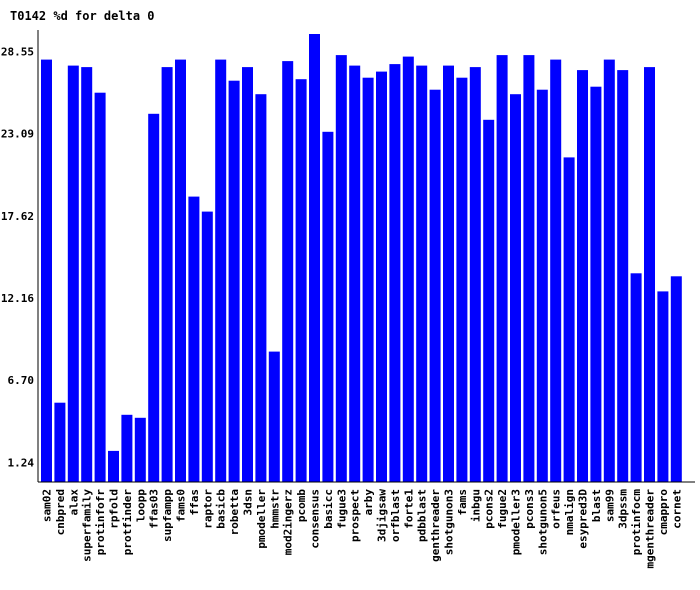  I want to click on x-tick-label: pcons3, so click(529, 509).